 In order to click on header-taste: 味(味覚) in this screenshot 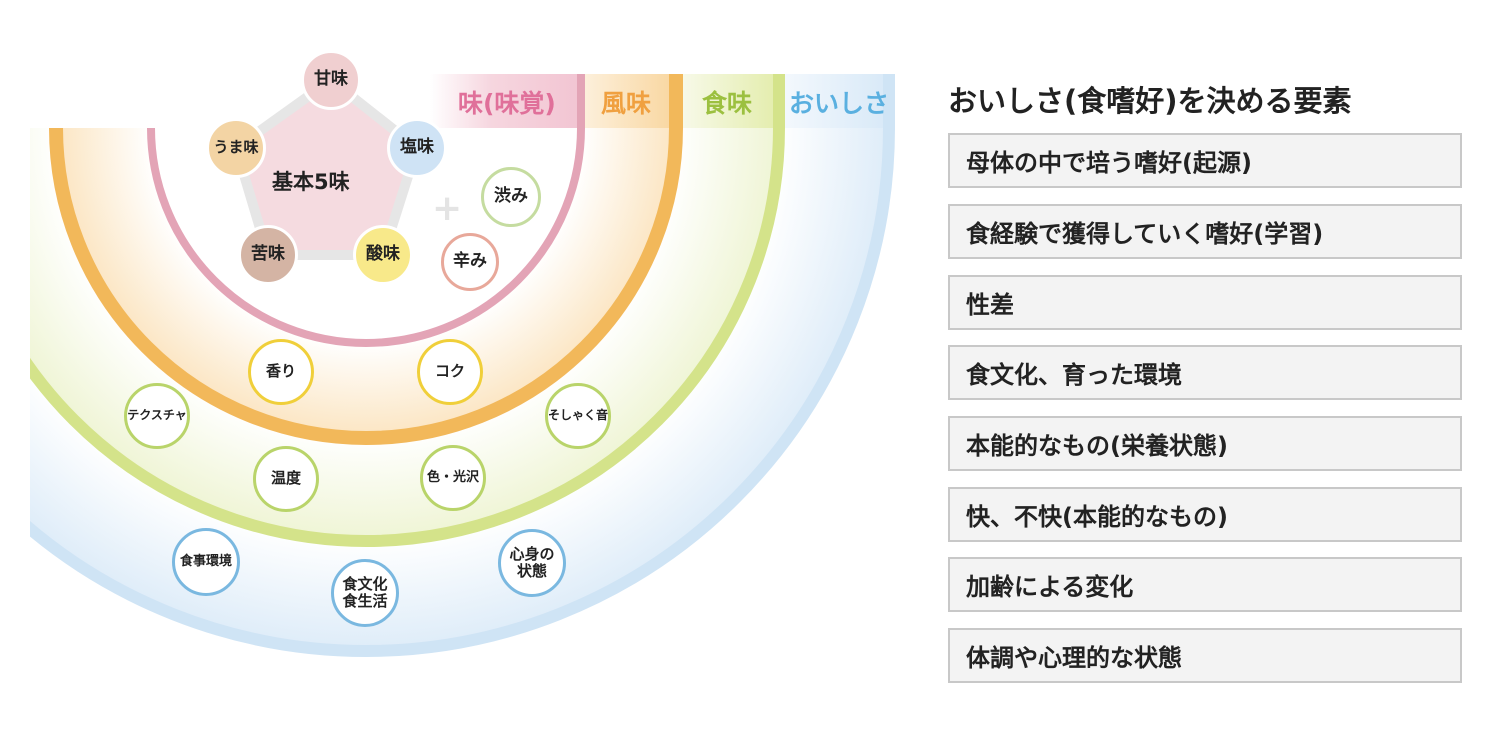, I will do `click(507, 103)`.